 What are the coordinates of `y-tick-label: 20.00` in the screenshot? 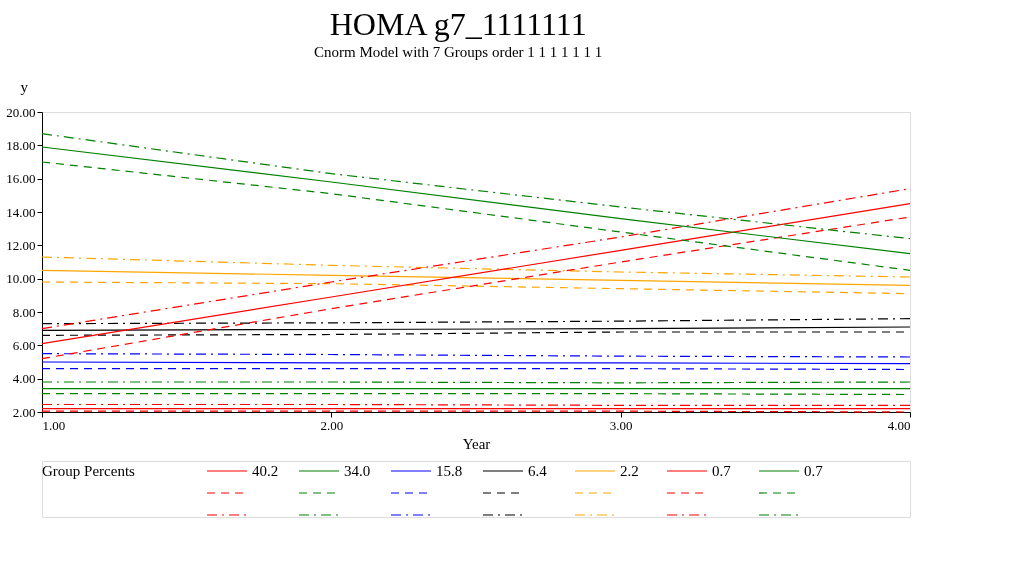 It's located at (21, 112).